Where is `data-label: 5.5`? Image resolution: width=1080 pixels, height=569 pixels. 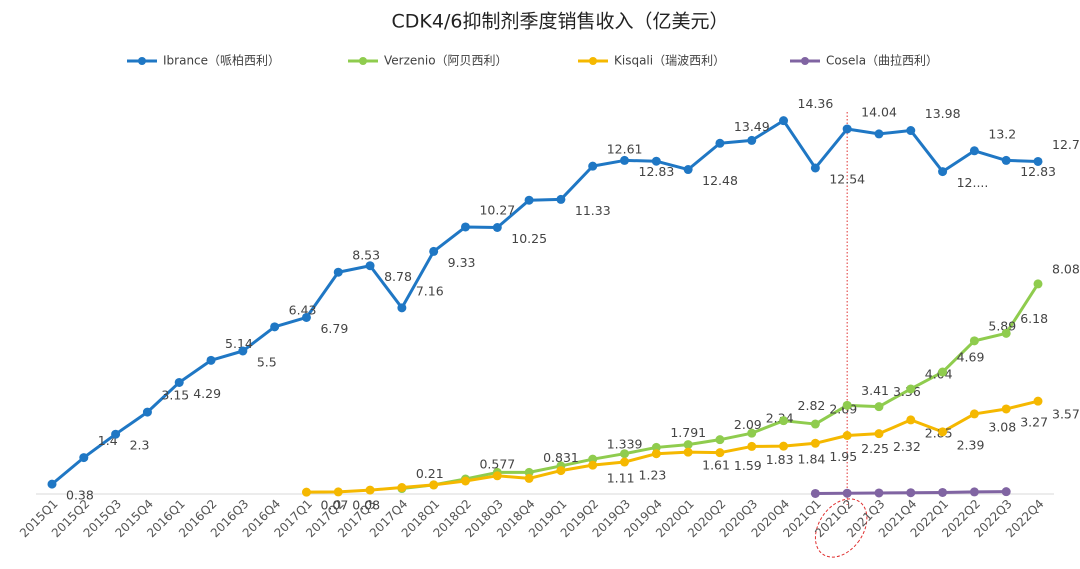 data-label: 5.5 is located at coordinates (267, 362).